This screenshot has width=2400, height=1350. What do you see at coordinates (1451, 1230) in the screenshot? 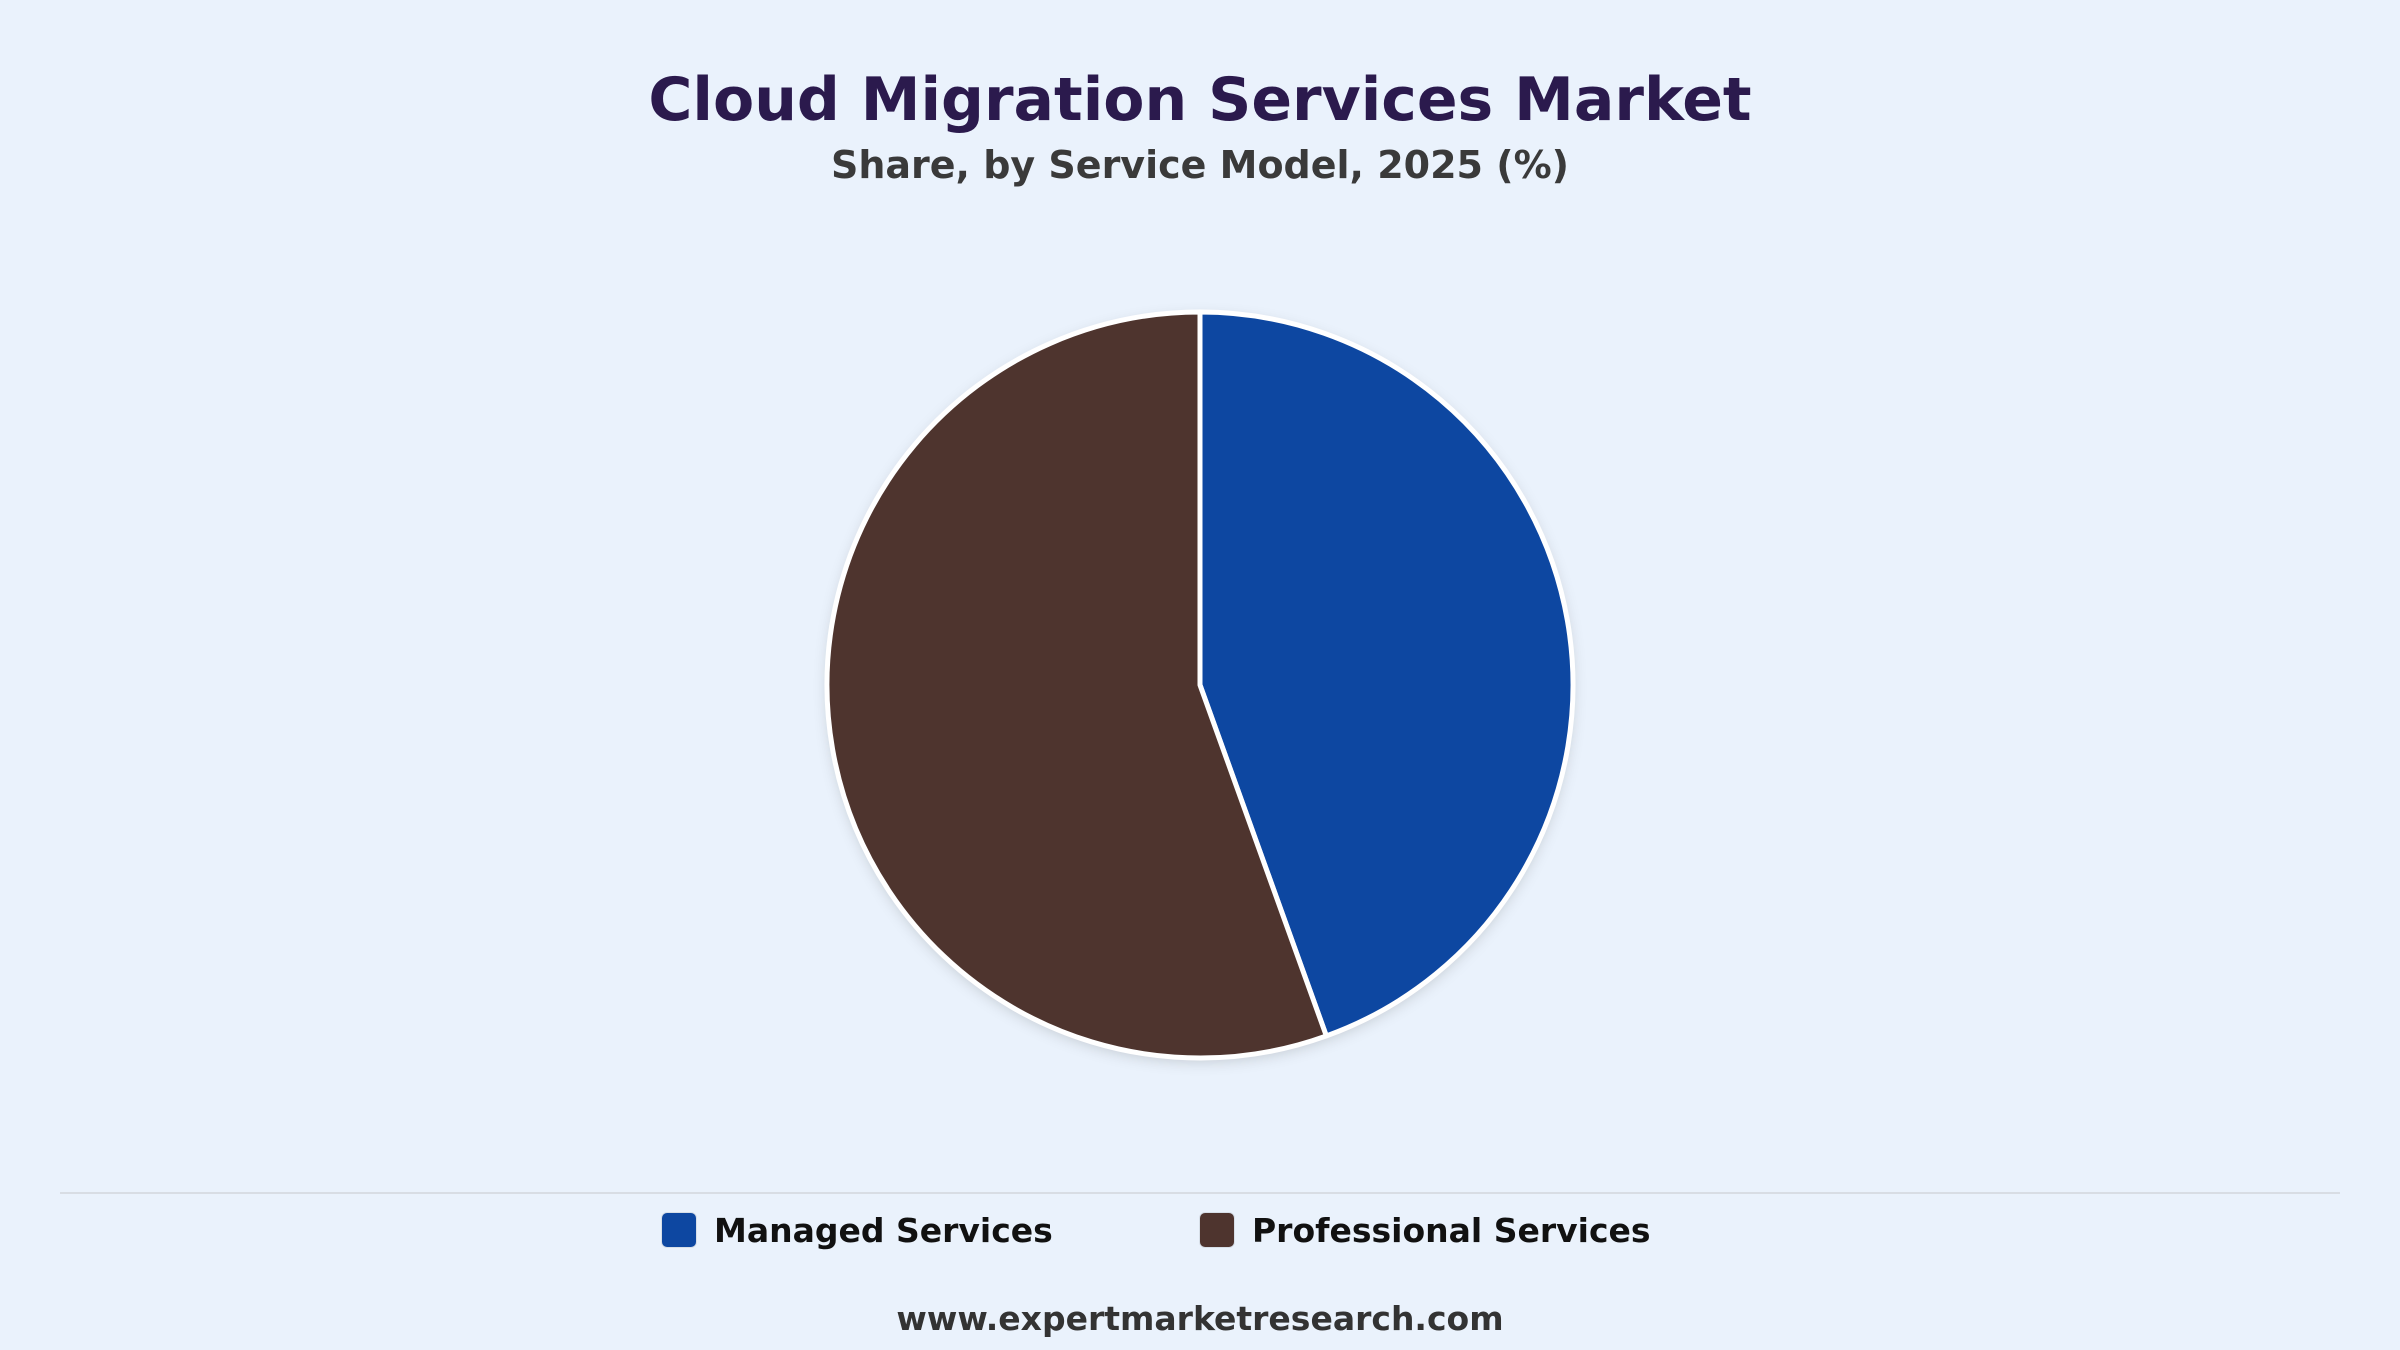
I see `legend-label-professional-services: Professional Services` at bounding box center [1451, 1230].